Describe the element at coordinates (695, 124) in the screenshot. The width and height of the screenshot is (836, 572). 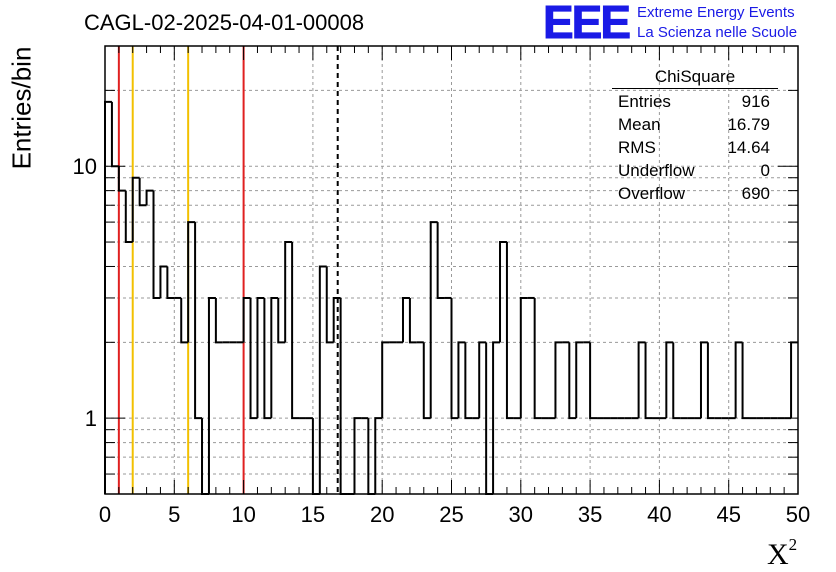
I see `stats-row-mean: Mean 16.79` at that location.